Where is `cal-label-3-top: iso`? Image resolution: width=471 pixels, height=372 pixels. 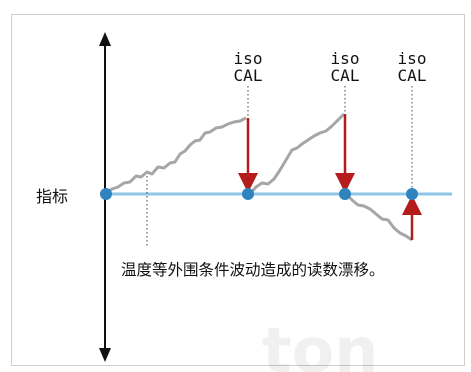
cal-label-3-top: iso is located at coordinates (412, 58).